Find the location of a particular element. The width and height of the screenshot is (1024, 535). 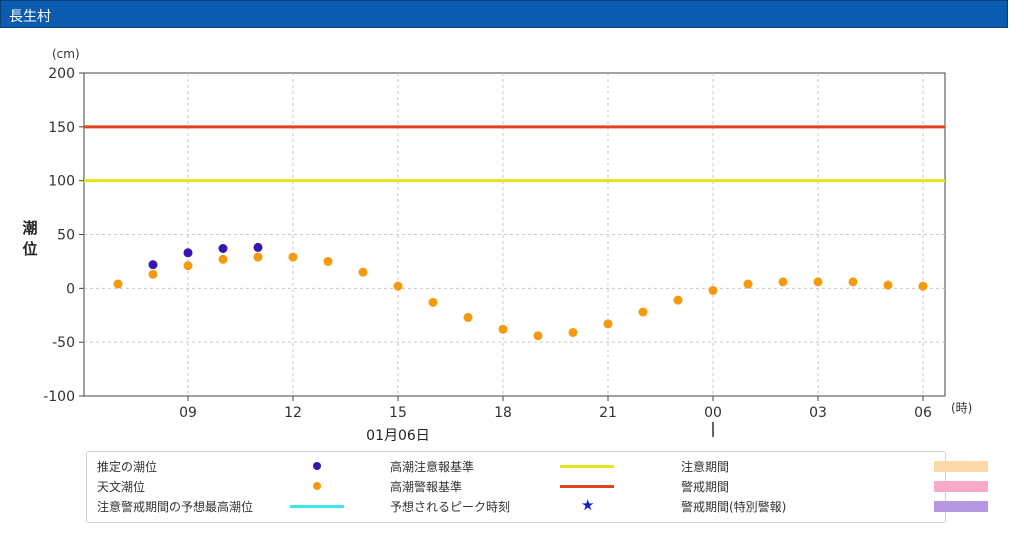

legend-label: 天文潮位 is located at coordinates (121, 487).